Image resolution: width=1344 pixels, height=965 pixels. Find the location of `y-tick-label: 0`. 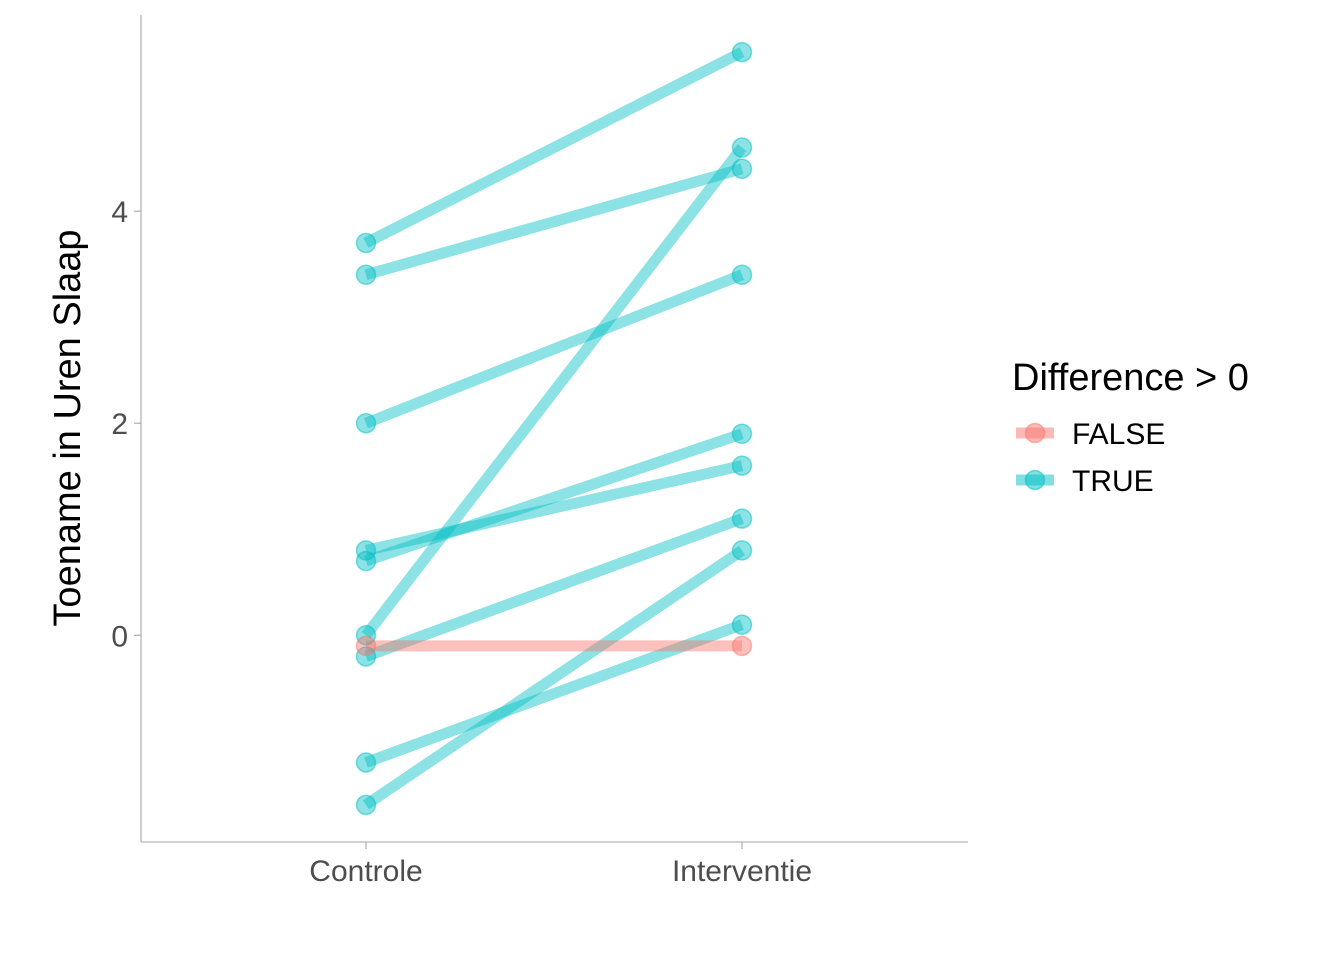

y-tick-label: 0 is located at coordinates (119, 636).